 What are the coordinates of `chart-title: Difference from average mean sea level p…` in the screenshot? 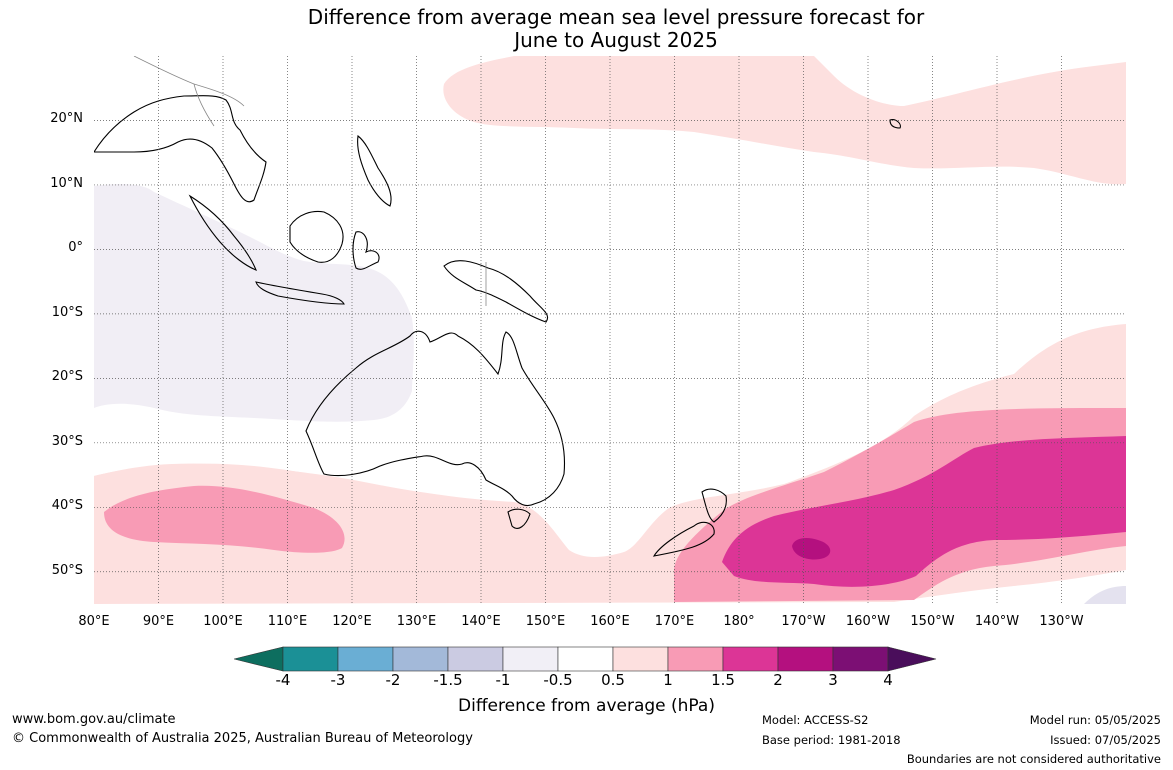 It's located at (586, 29).